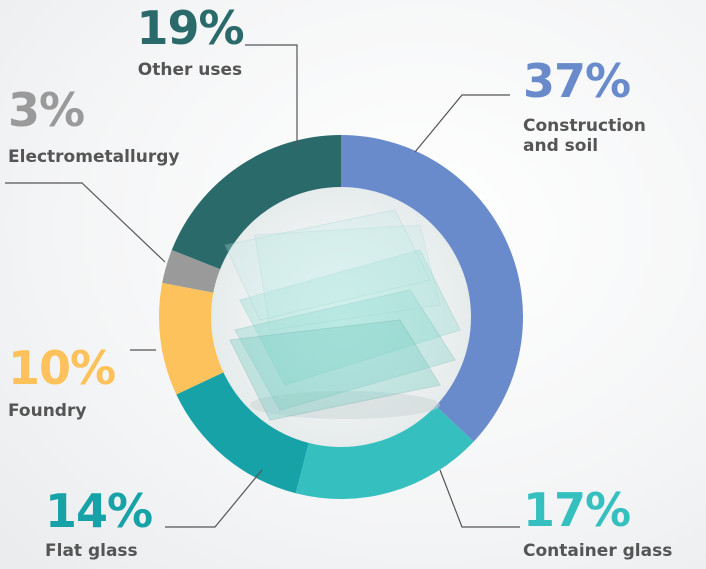 The image size is (706, 569). I want to click on value-label: 37%, so click(577, 81).